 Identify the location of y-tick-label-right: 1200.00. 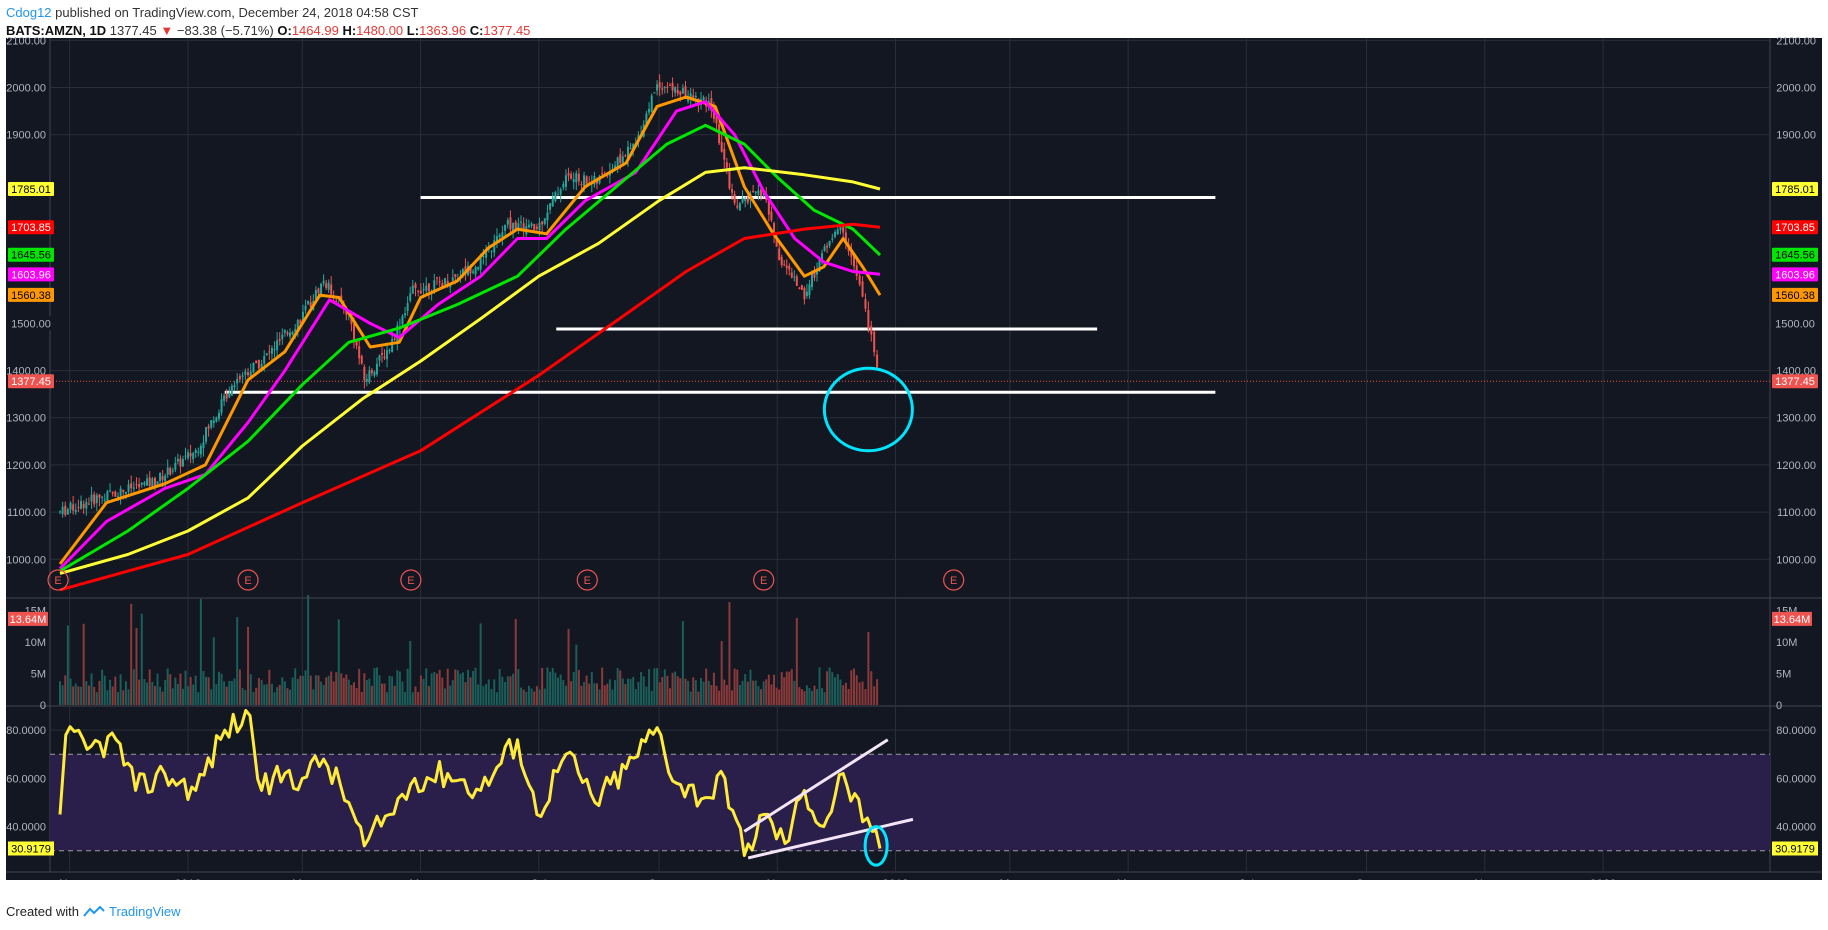
(1796, 466).